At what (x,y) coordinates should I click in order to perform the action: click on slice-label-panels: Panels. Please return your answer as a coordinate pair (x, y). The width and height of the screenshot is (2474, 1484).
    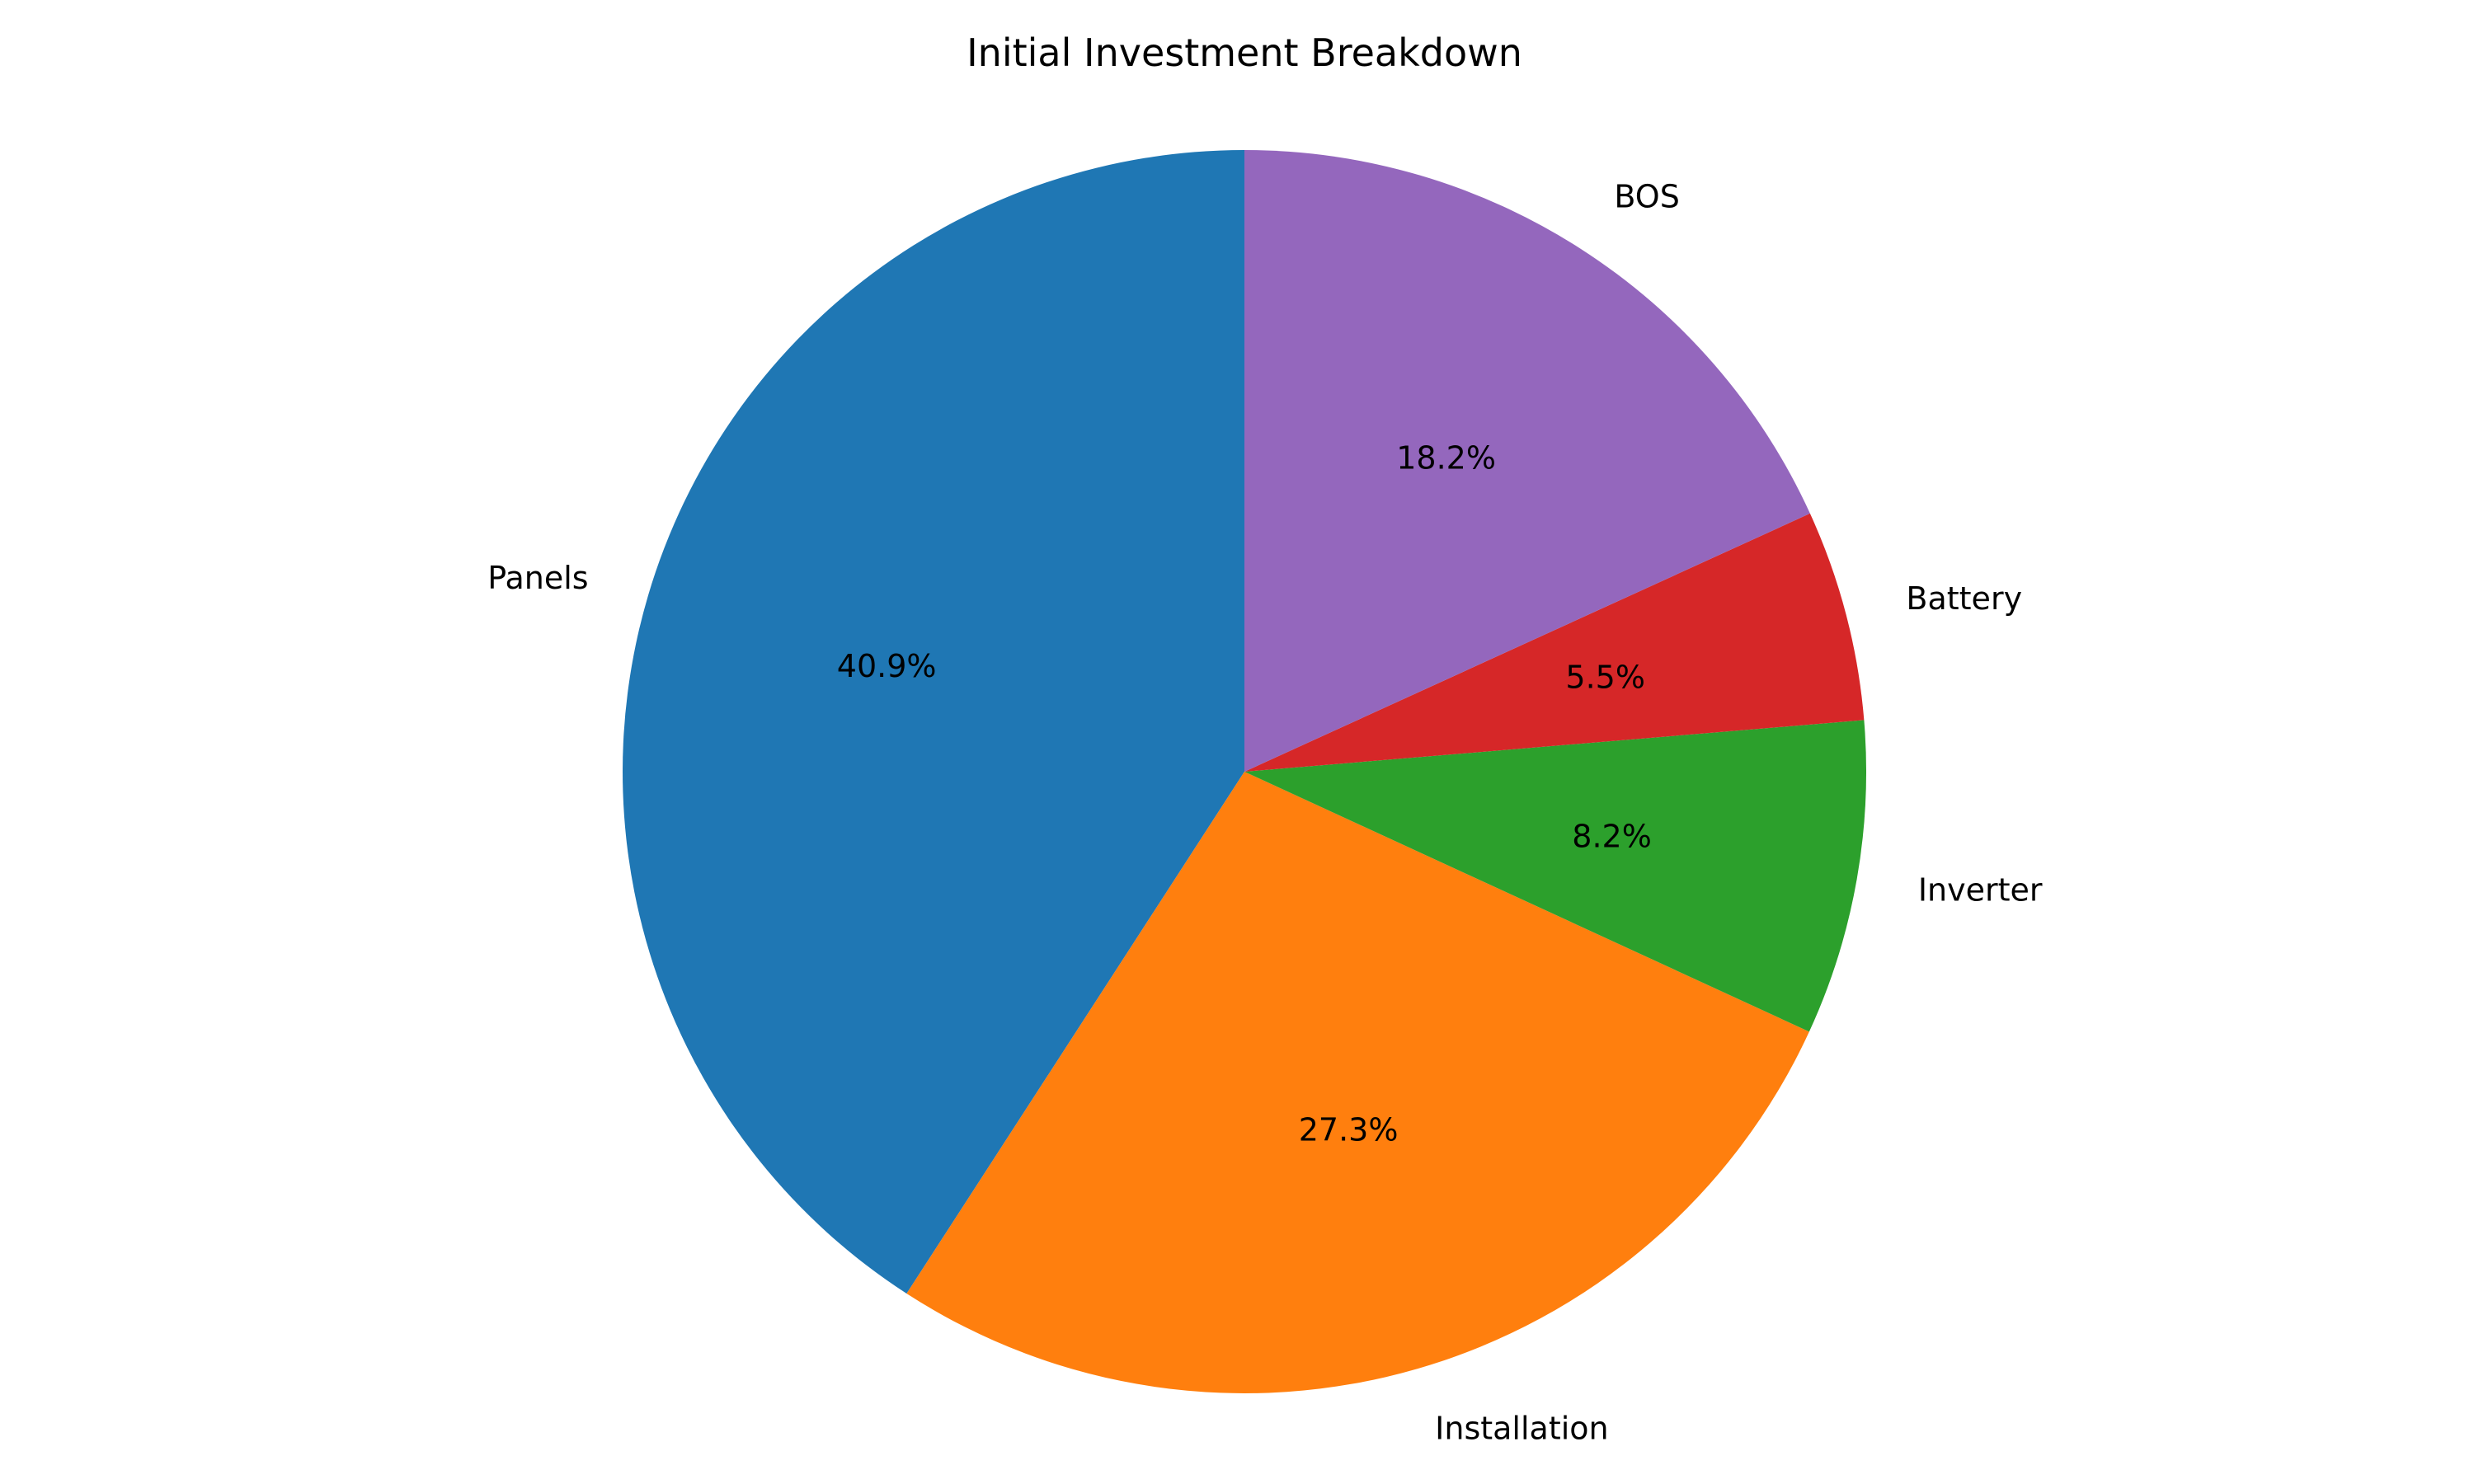
    Looking at the image, I should click on (537, 578).